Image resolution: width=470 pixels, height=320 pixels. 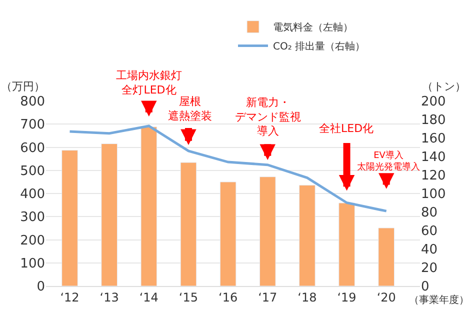 I want to click on y2-tick-label: 160, so click(x=433, y=139).